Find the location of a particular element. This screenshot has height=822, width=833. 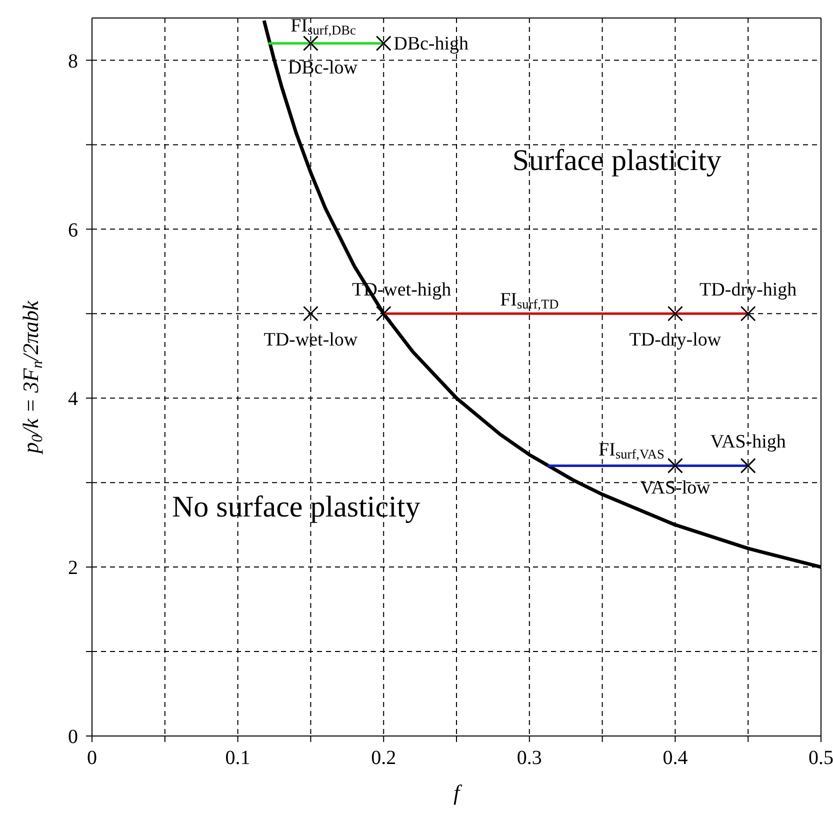

y-tick-label: 4 is located at coordinates (73, 399).